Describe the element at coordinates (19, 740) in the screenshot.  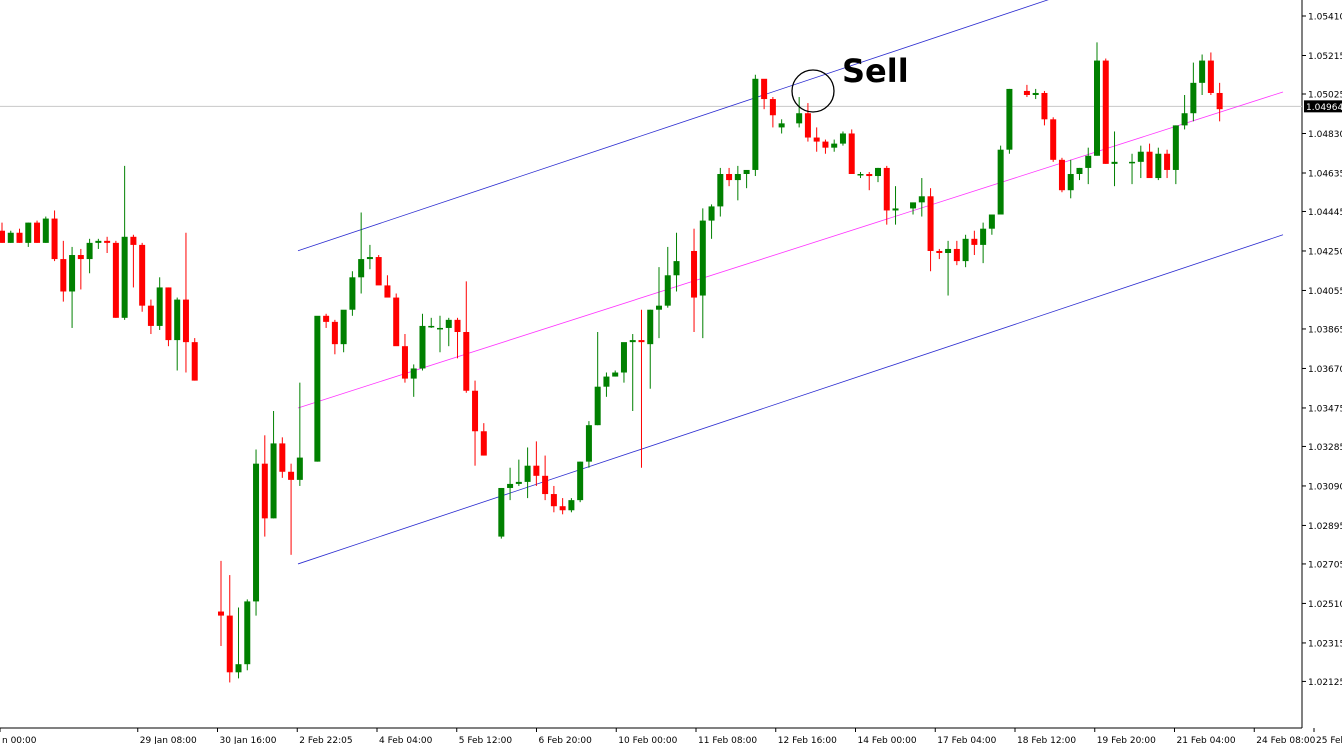
I see `x-tick-label: n 00:00` at that location.